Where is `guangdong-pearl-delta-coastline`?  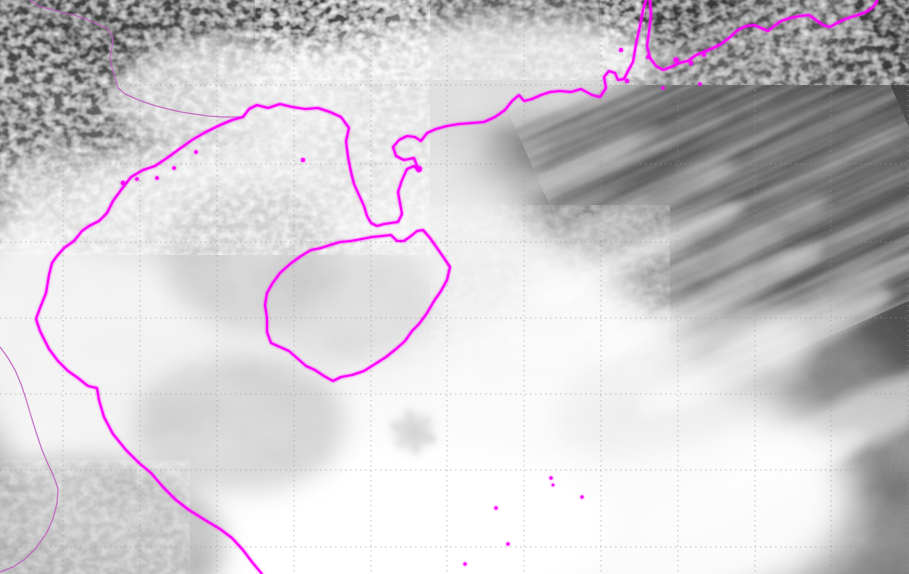 guangdong-pearl-delta-coastline is located at coordinates (762, 36).